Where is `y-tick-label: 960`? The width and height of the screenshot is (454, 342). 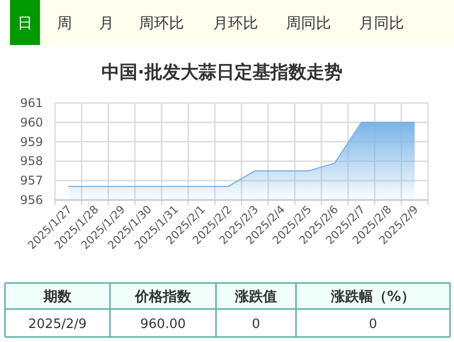
y-tick-label: 960 is located at coordinates (31, 122).